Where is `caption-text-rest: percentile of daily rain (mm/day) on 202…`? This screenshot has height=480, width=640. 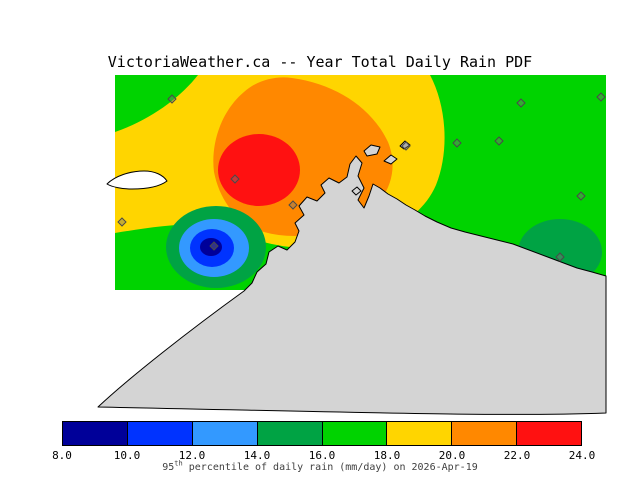
caption-text-rest: percentile of daily rain (mm/day) on 202… is located at coordinates (330, 467).